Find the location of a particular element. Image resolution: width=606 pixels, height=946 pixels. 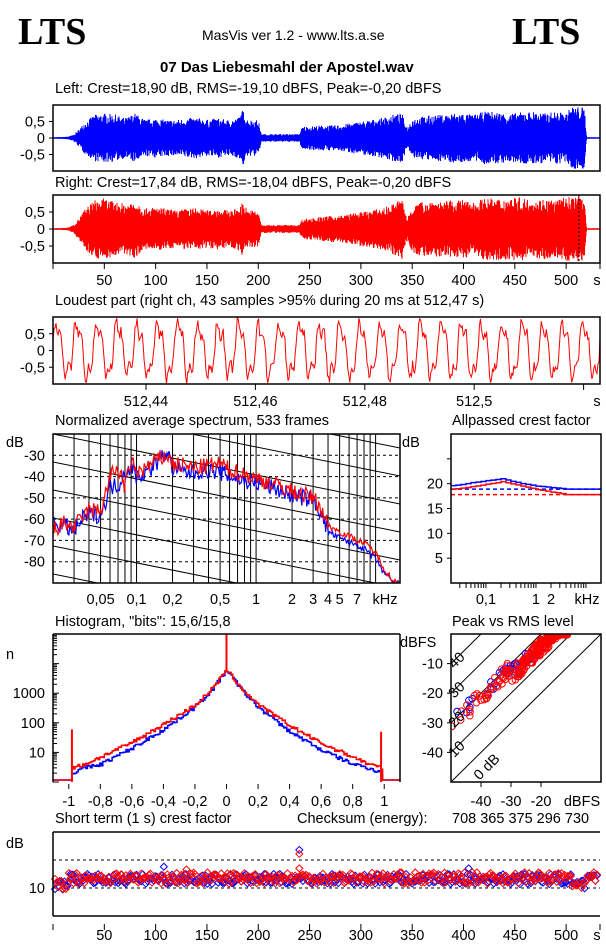

spectrum-ytick-label: -30 is located at coordinates (34, 456).